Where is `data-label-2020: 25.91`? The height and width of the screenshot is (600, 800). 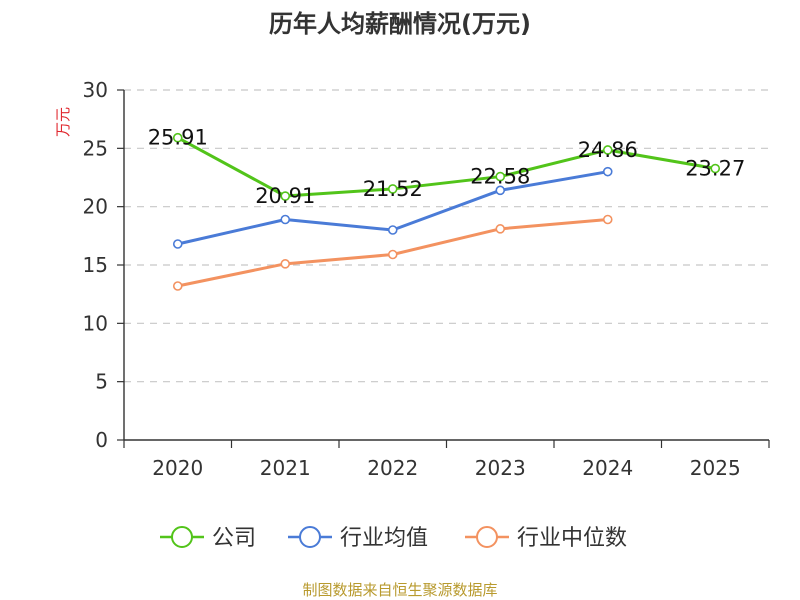 data-label-2020: 25.91 is located at coordinates (178, 138).